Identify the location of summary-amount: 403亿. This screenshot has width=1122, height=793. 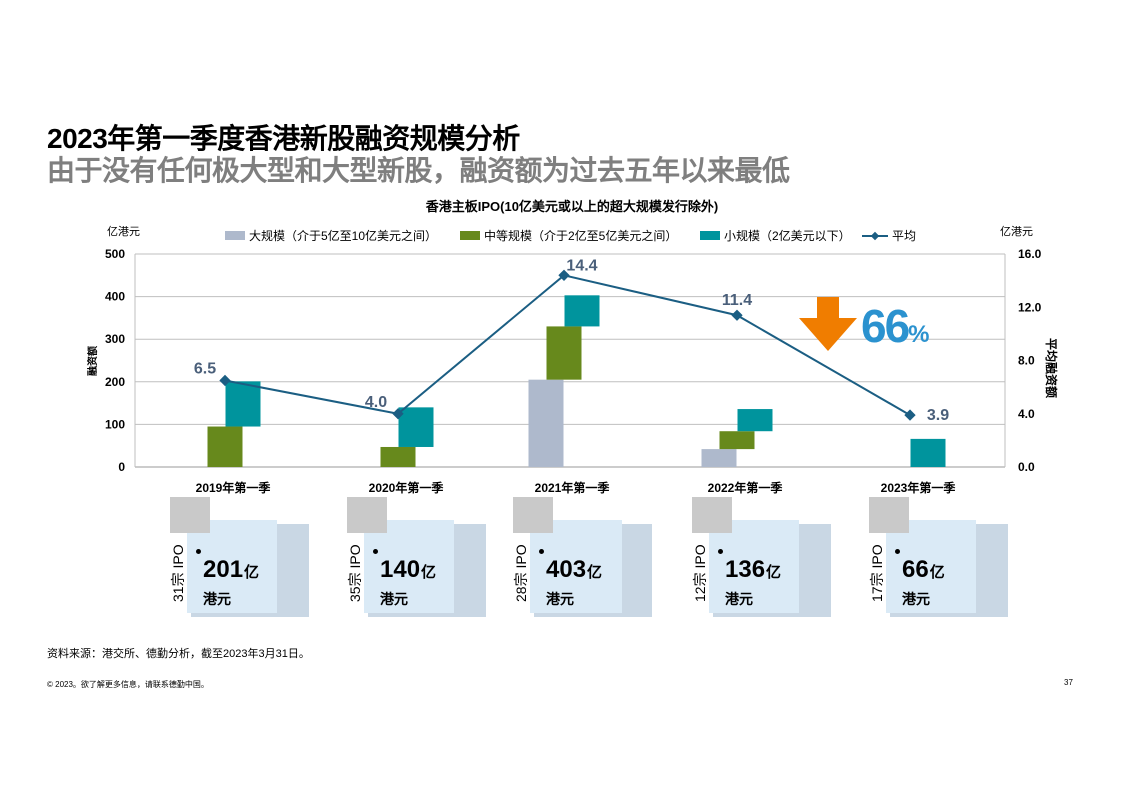
(574, 570).